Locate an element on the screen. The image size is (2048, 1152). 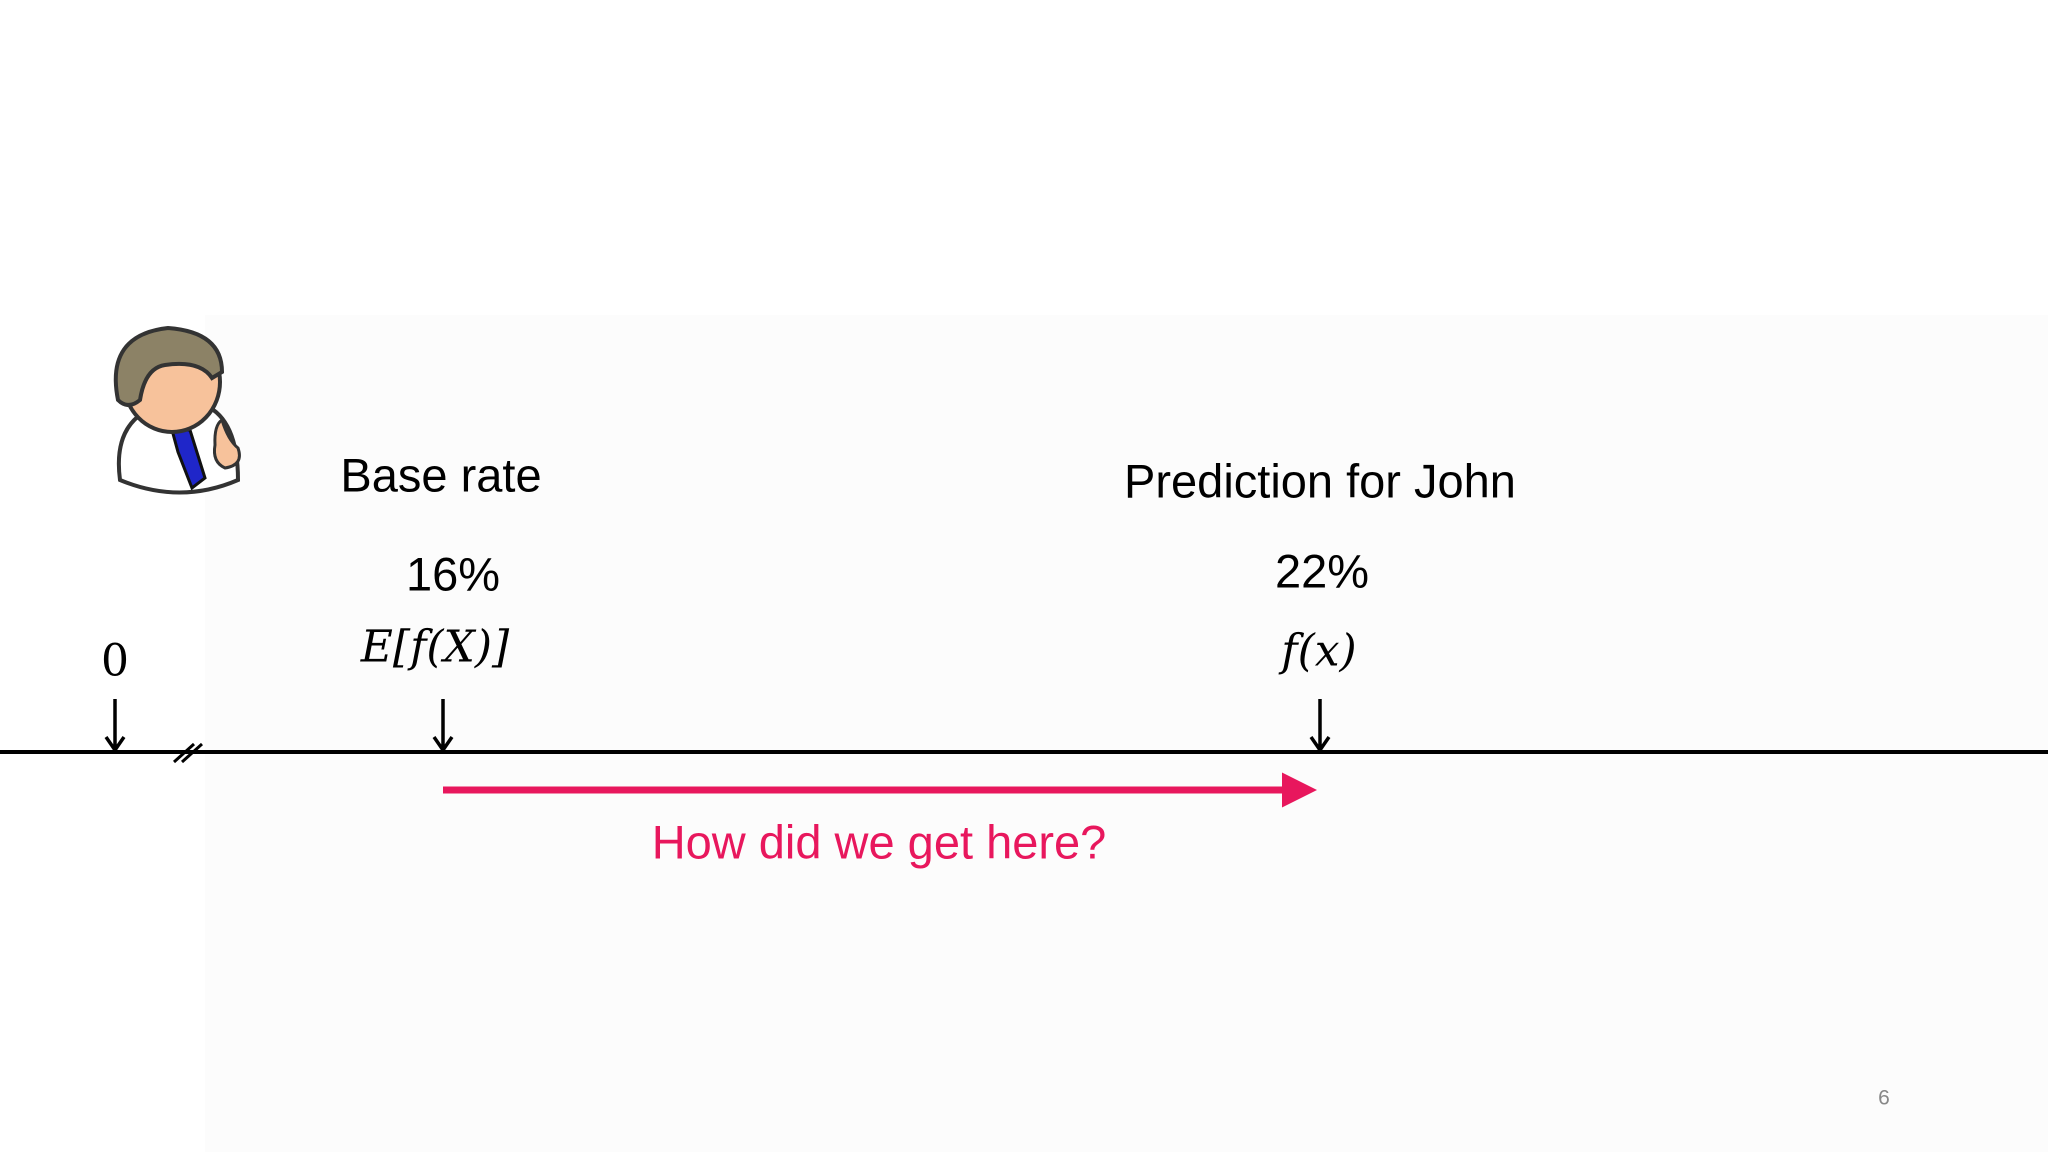
person-icon is located at coordinates (177, 410).